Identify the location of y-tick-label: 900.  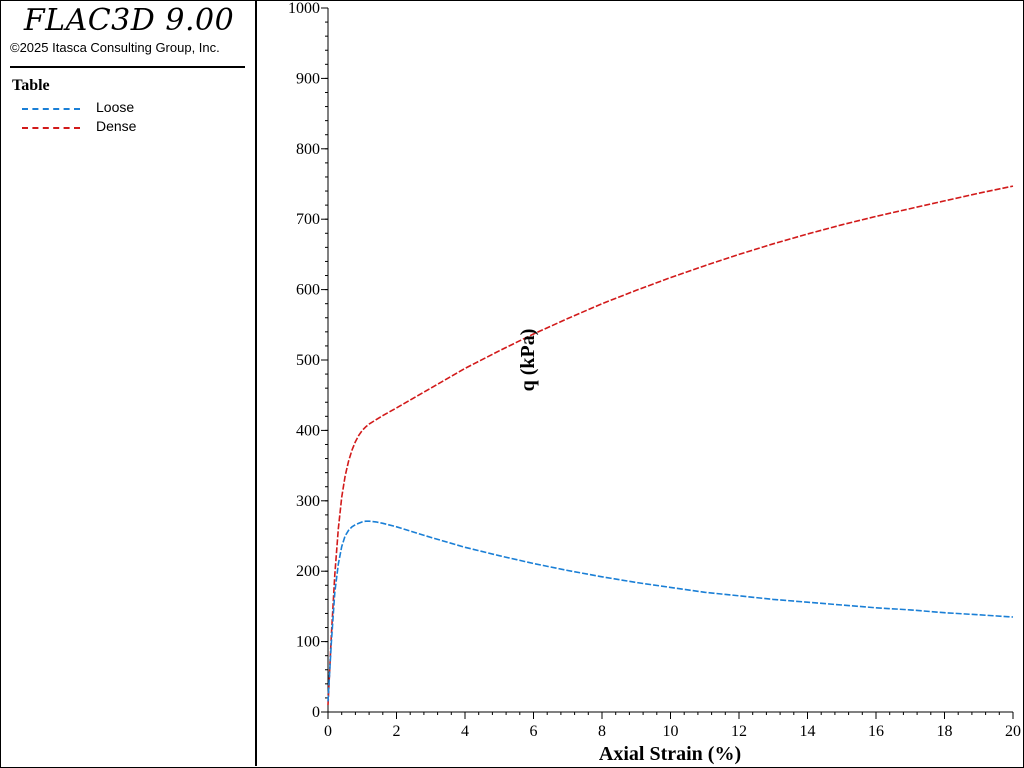
(308, 78).